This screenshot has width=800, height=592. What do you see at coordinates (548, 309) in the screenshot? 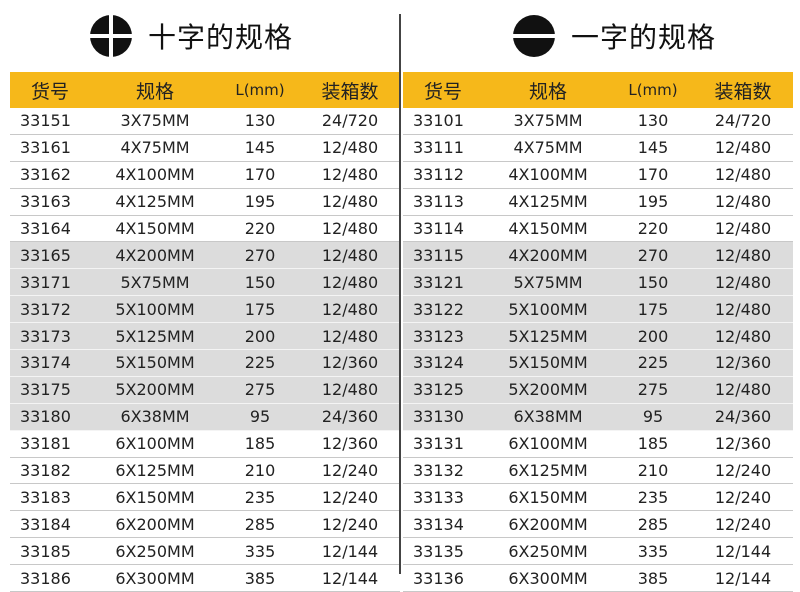
I see `cell-spec: 5X100MM` at bounding box center [548, 309].